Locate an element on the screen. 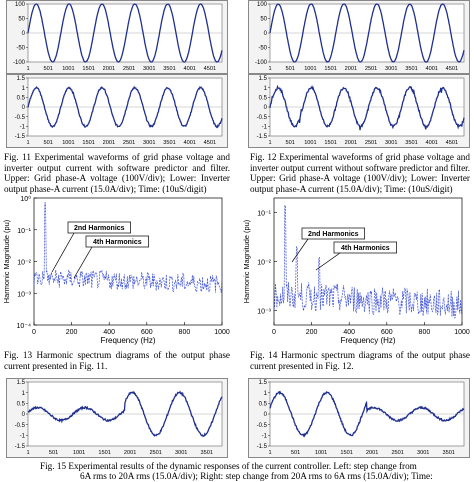 The width and height of the screenshot is (474, 482). y-tick-label: -100 is located at coordinates (19, 63).